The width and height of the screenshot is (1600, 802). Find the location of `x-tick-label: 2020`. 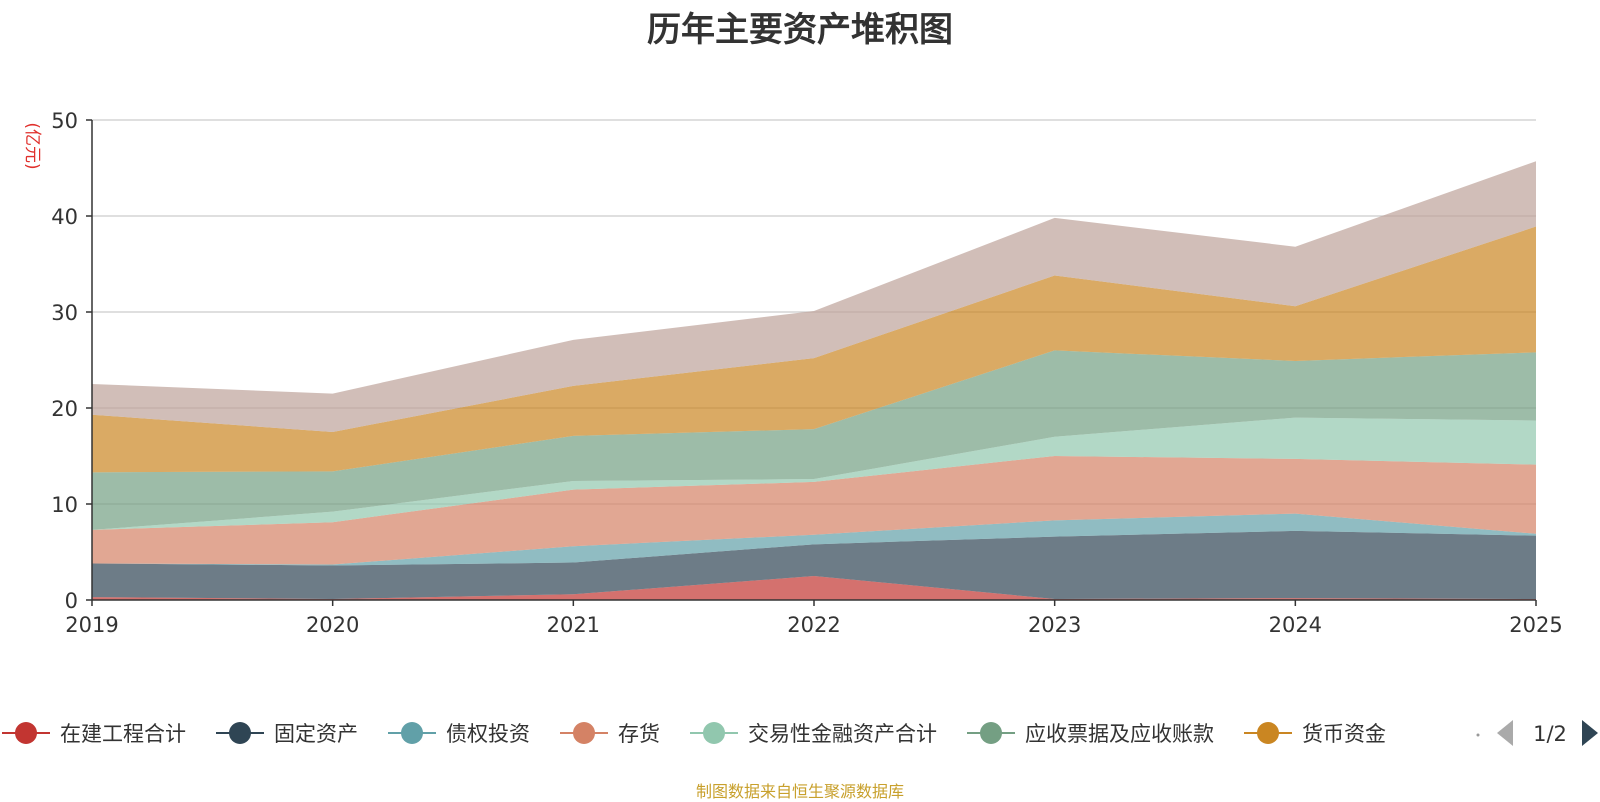

x-tick-label: 2020 is located at coordinates (332, 625).